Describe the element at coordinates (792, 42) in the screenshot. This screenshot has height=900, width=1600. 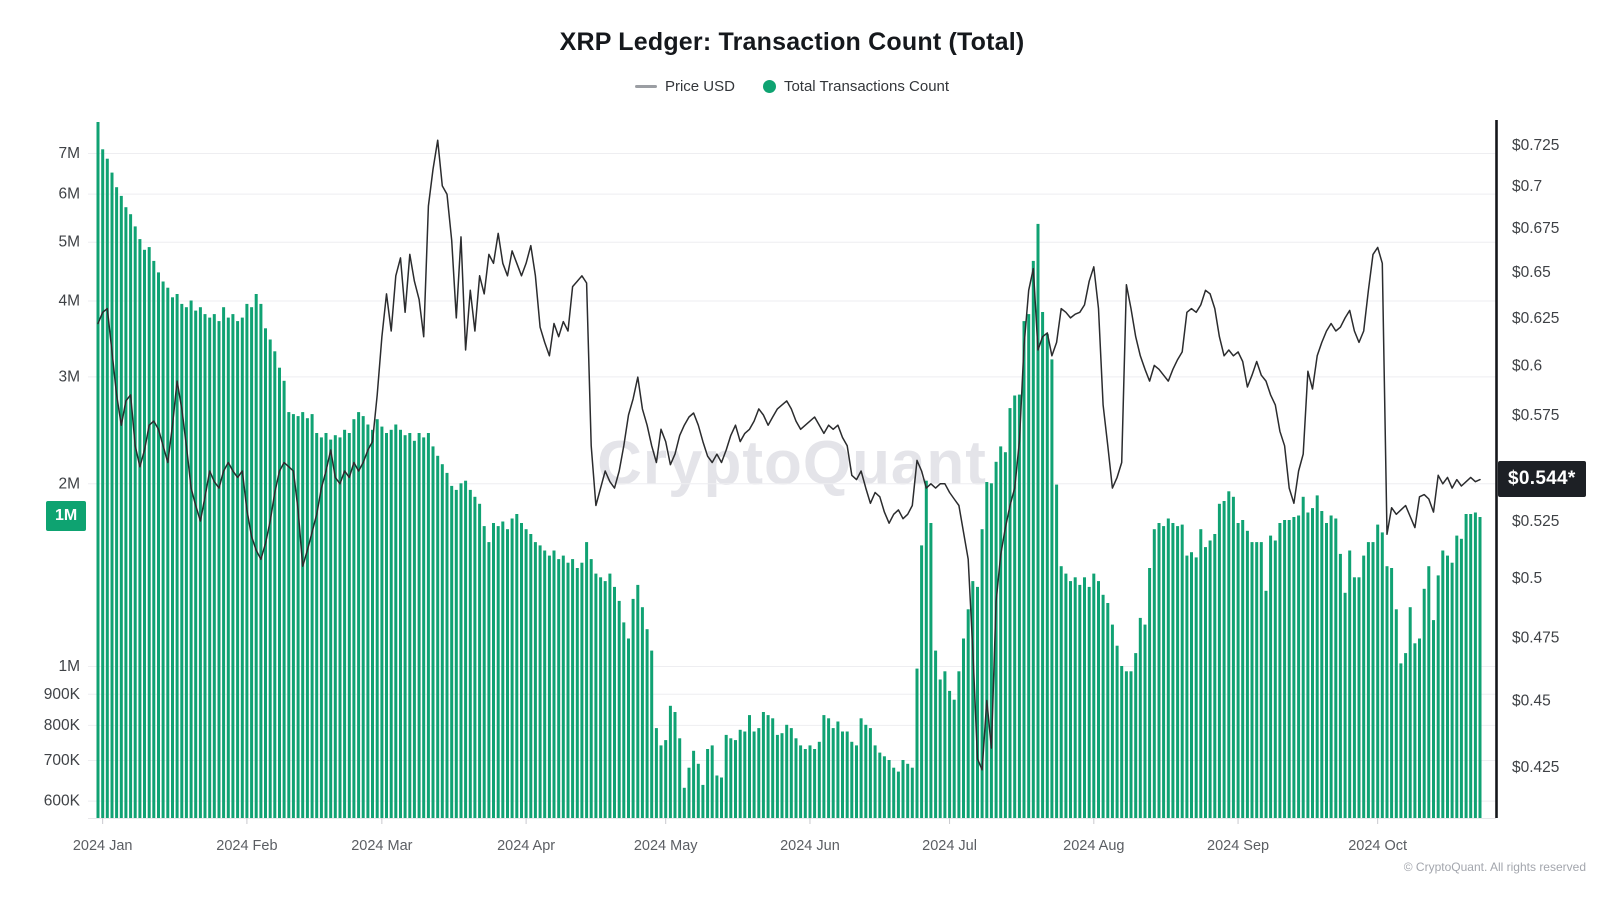
I see `page-title: XRP Ledger: Transaction Count (Total)` at that location.